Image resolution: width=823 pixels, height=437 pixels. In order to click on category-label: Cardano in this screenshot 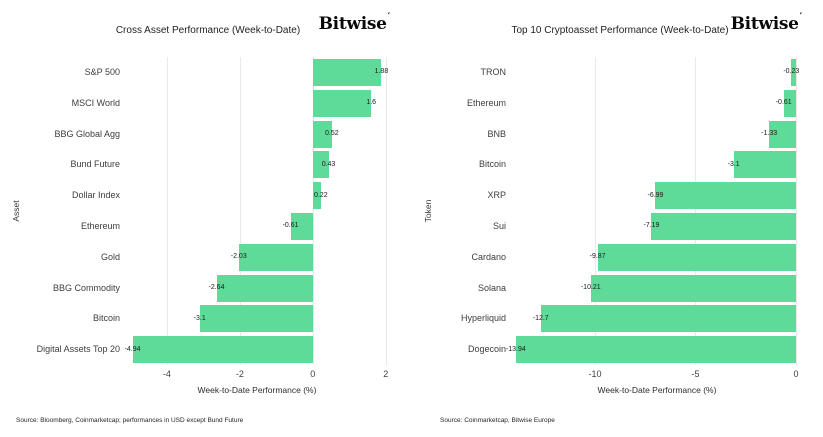, I will do `click(488, 256)`.